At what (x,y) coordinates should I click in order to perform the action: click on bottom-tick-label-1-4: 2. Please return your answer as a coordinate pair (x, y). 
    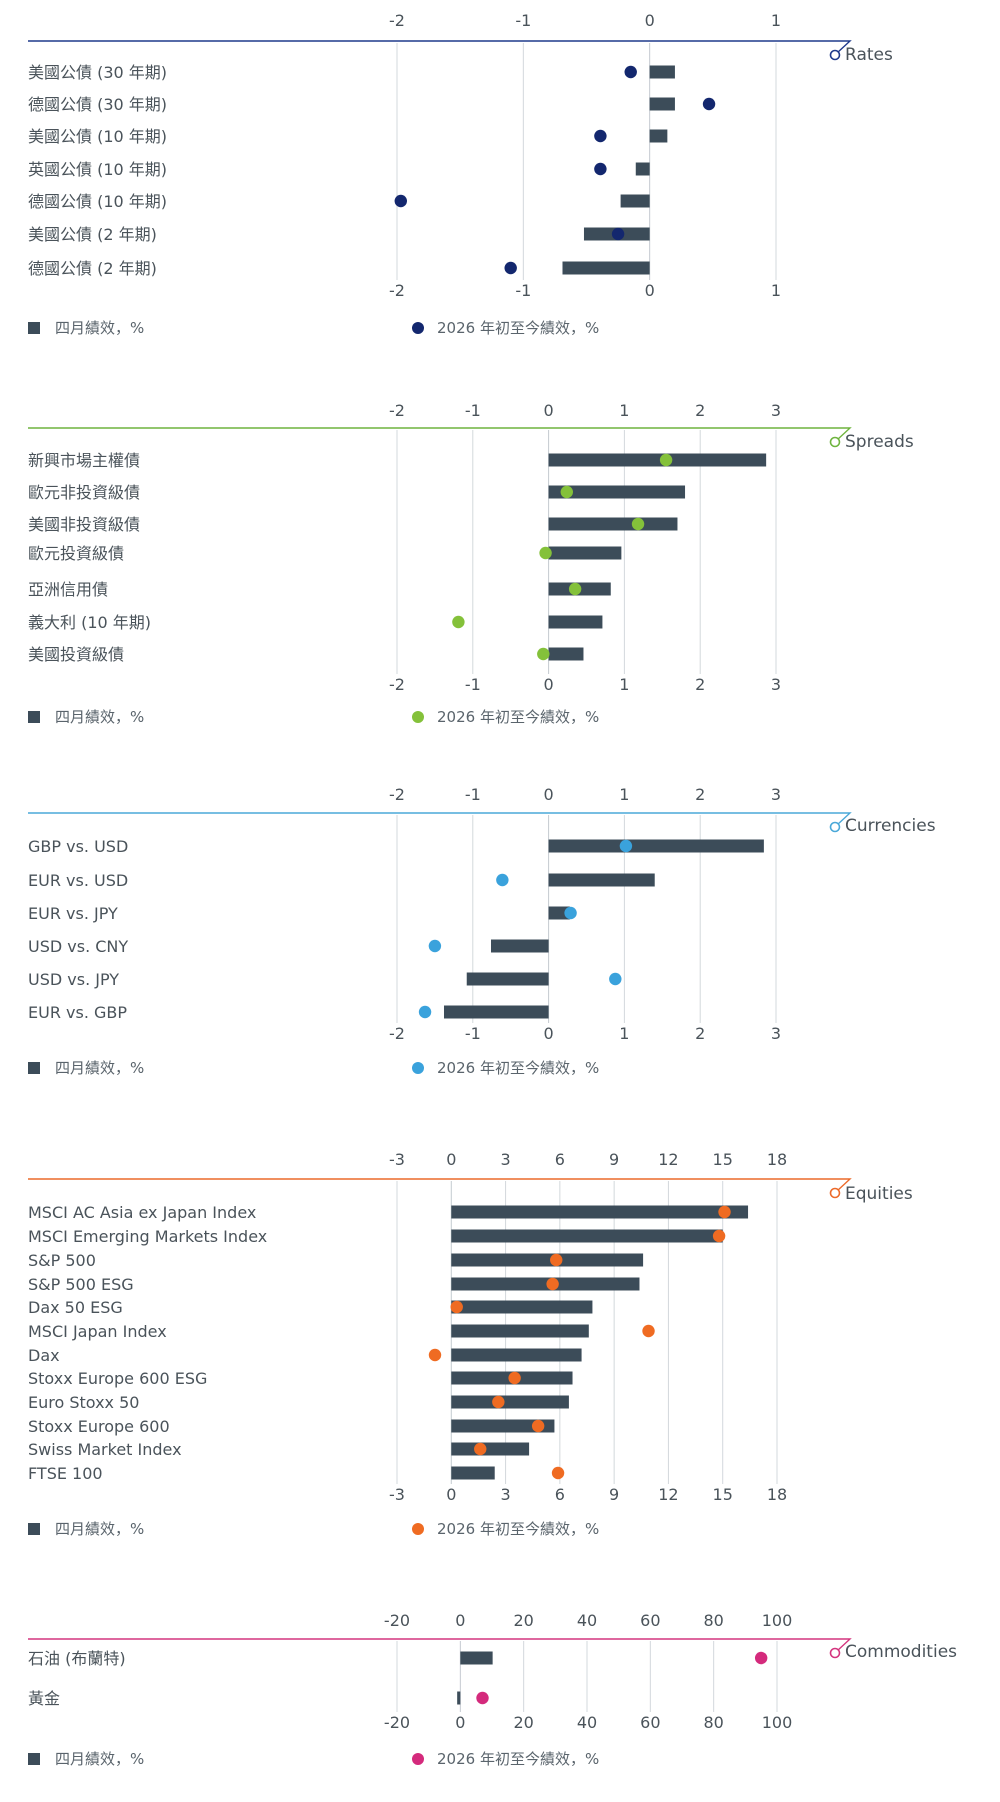
    Looking at the image, I should click on (700, 684).